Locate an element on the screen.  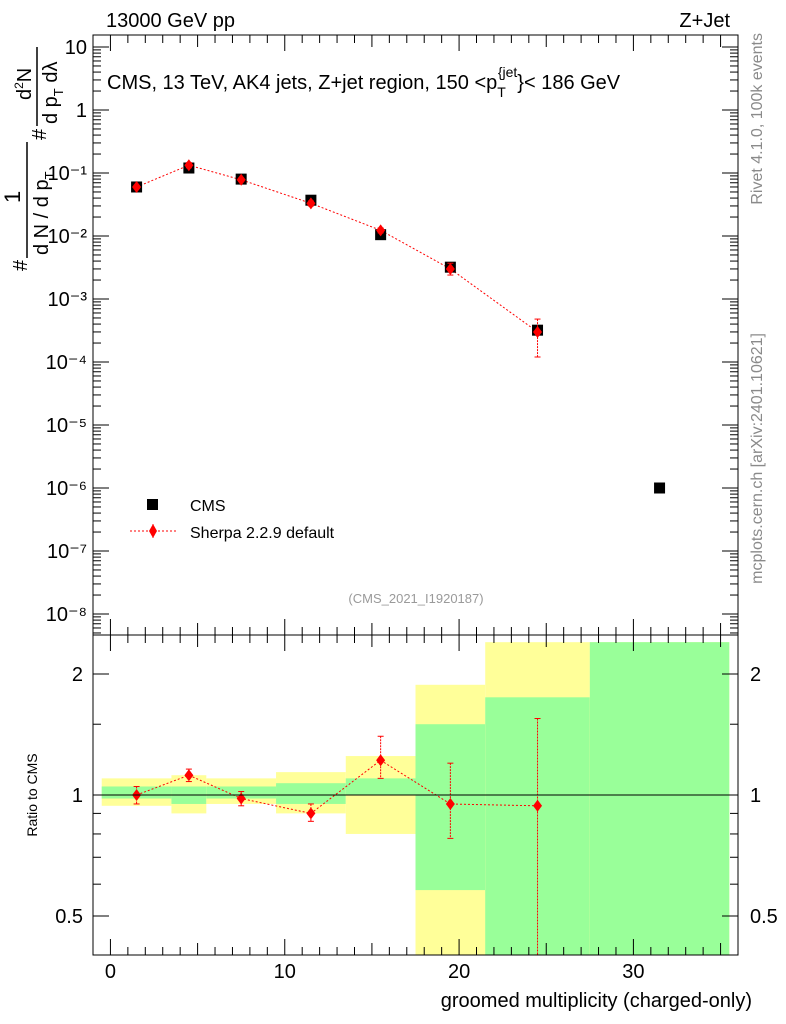
ylabel-den2-sub: T is located at coordinates (58, 92).